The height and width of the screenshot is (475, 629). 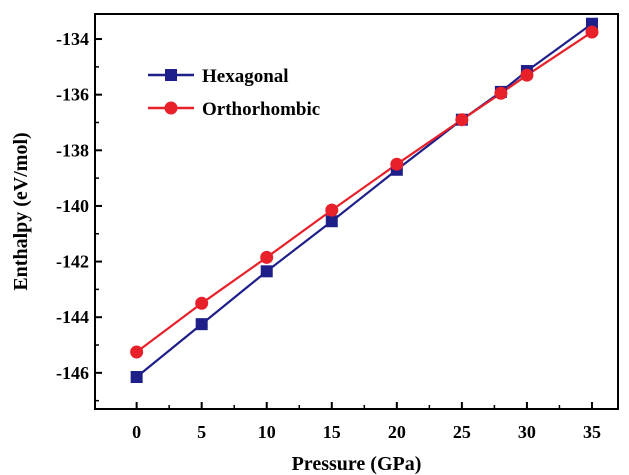 What do you see at coordinates (72, 317) in the screenshot?
I see `y-tick-label: -144` at bounding box center [72, 317].